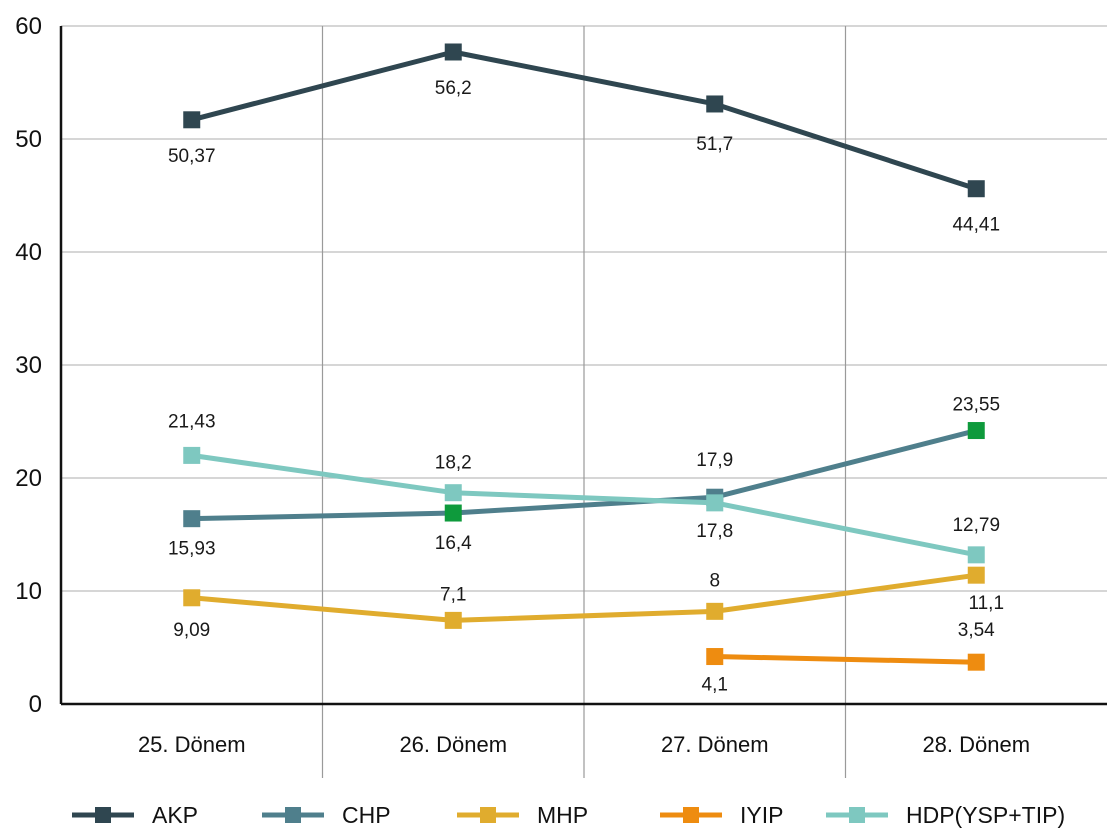 This screenshot has width=1107, height=839. I want to click on legend-label-chp: CHP, so click(366, 815).